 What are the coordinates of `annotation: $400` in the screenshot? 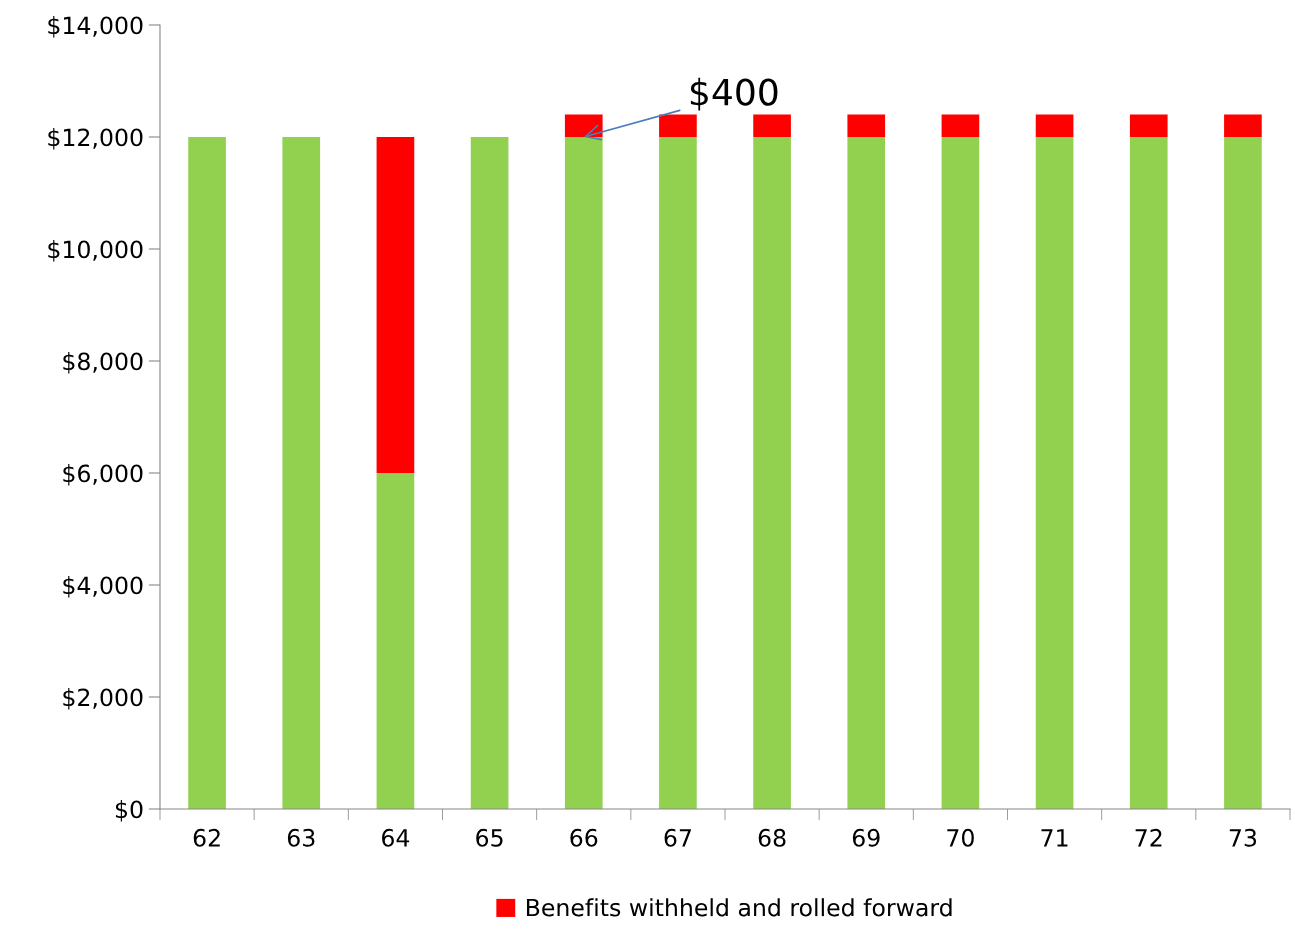 It's located at (734, 94).